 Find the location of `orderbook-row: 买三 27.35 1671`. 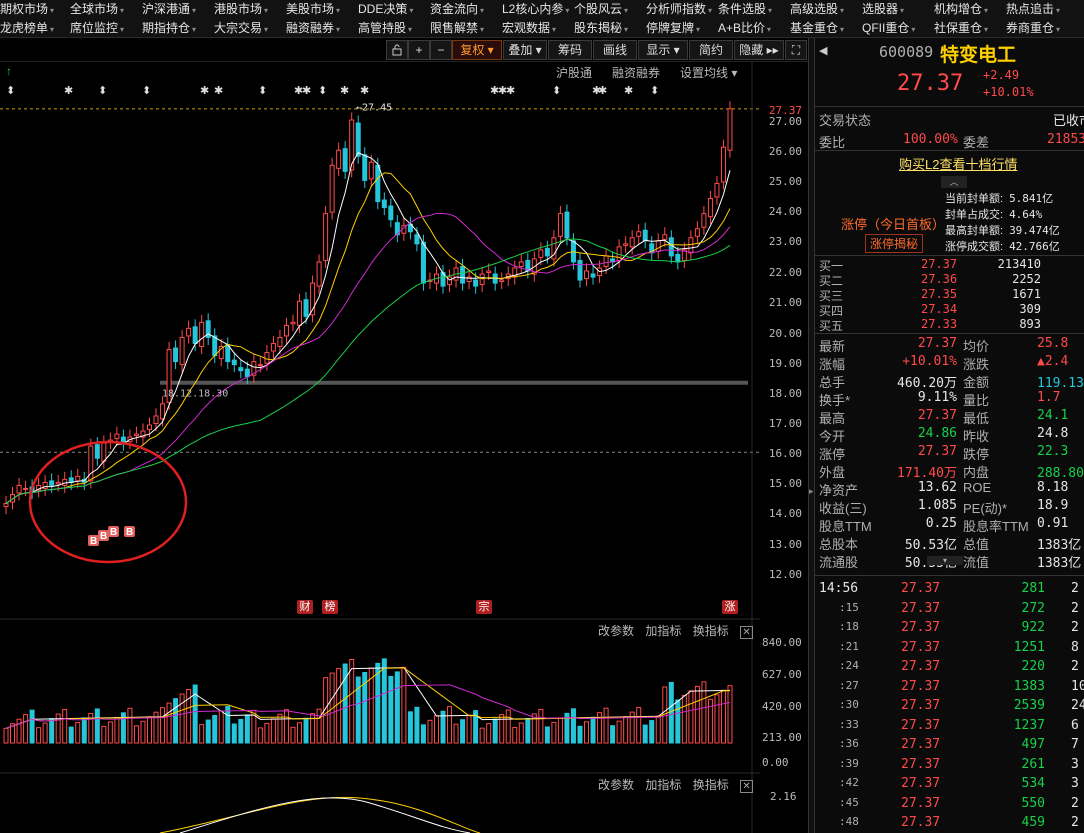

orderbook-row: 买三 27.35 1671 is located at coordinates (949, 295).